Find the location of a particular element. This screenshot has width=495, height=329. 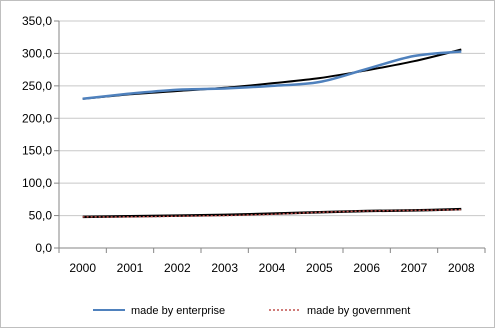

x-tick-label: 2003 is located at coordinates (224, 268).